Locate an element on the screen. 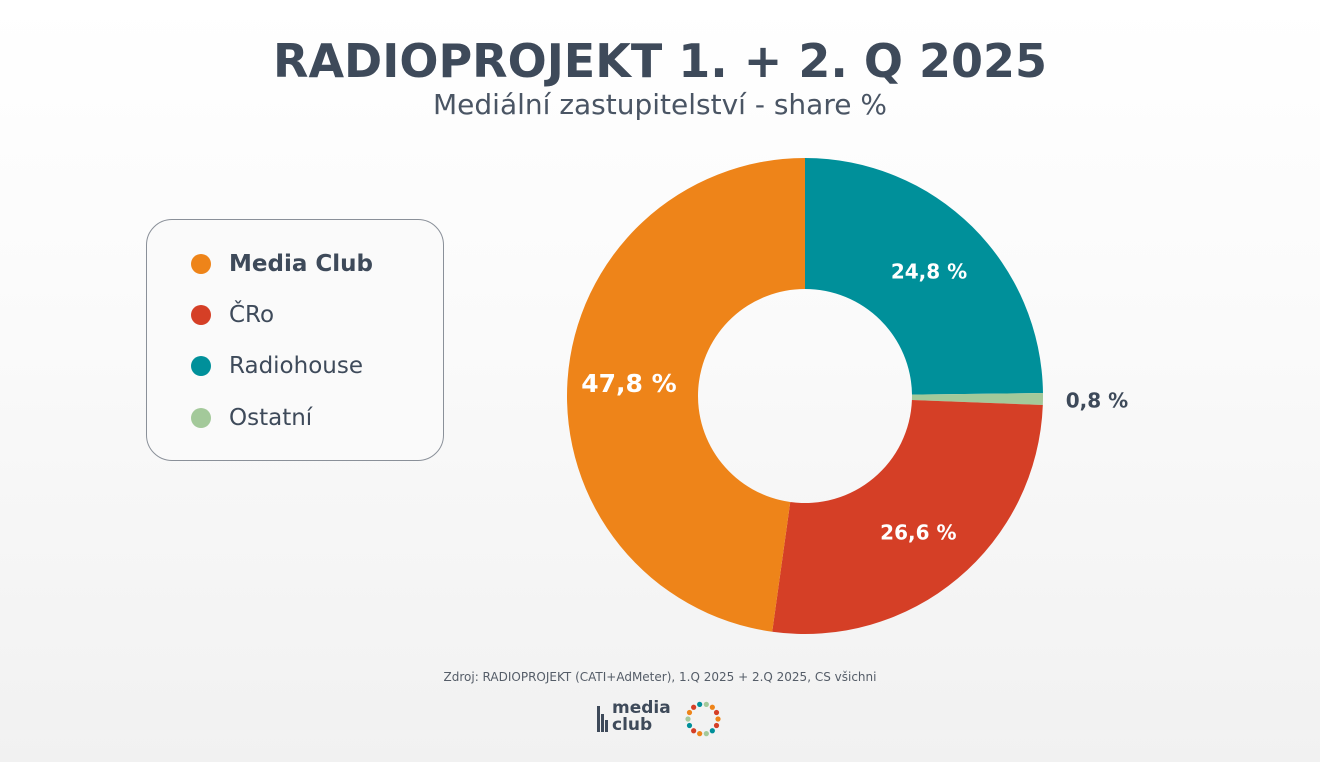 This screenshot has height=762, width=1320. legend-label-radiohouse: Radiohouse is located at coordinates (296, 366).